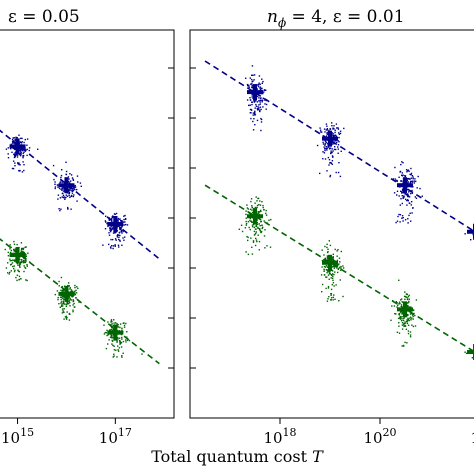 The height and width of the screenshot is (474, 474). What do you see at coordinates (279, 436) in the screenshot?
I see `x-tick-label: 1018` at bounding box center [279, 436].